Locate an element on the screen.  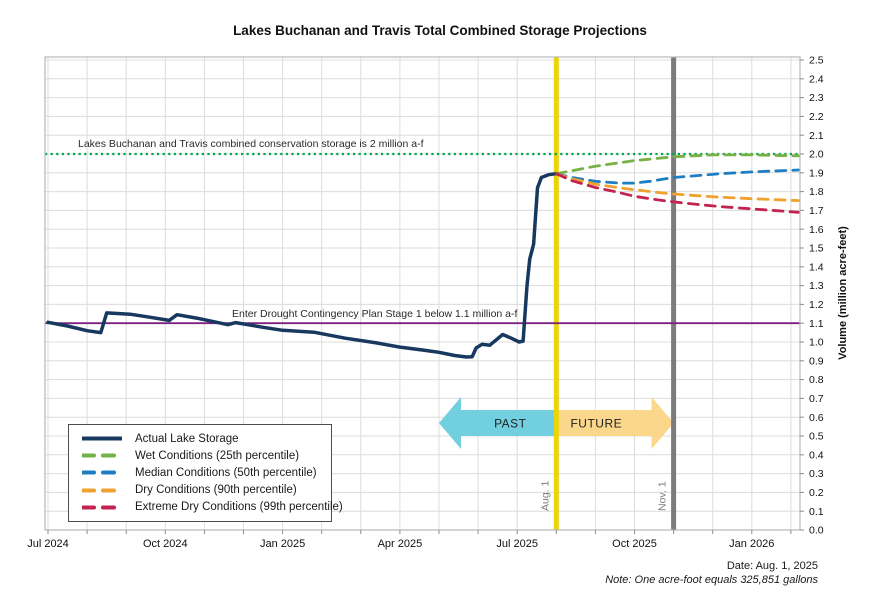
legend-label: Wet Conditions (25th percentile) is located at coordinates (217, 455).